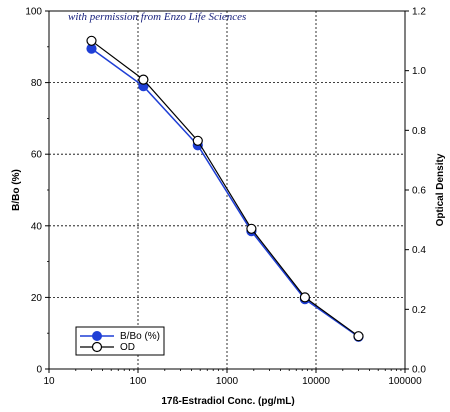 The height and width of the screenshot is (412, 450). I want to click on y-right-tick-label: 0.4, so click(419, 250).